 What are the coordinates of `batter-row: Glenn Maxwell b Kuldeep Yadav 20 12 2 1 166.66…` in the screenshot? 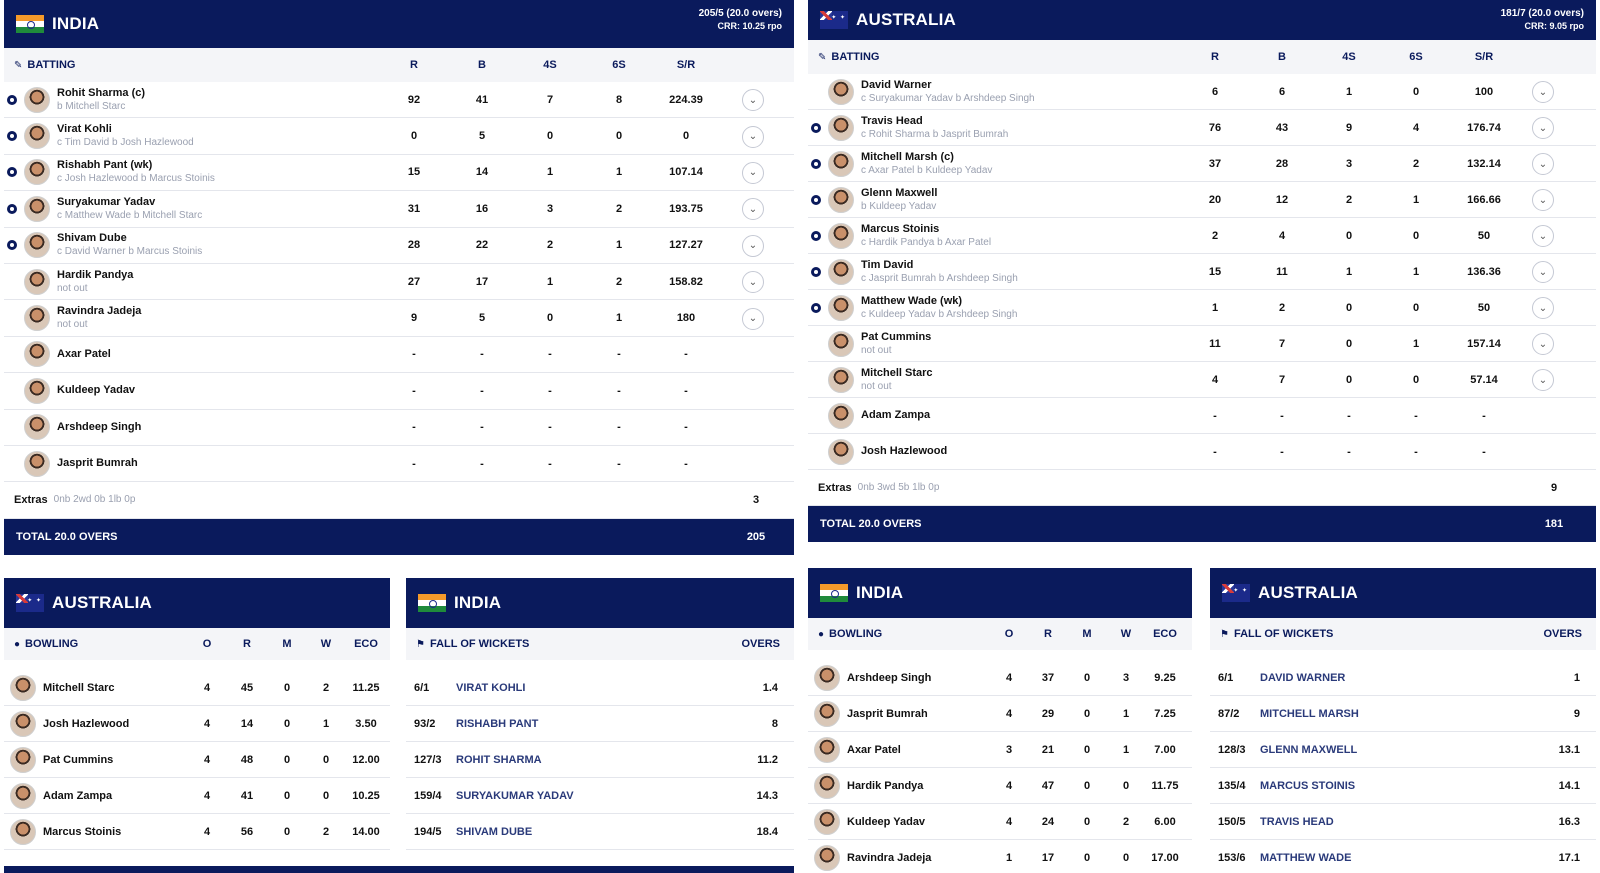 It's located at (1202, 200).